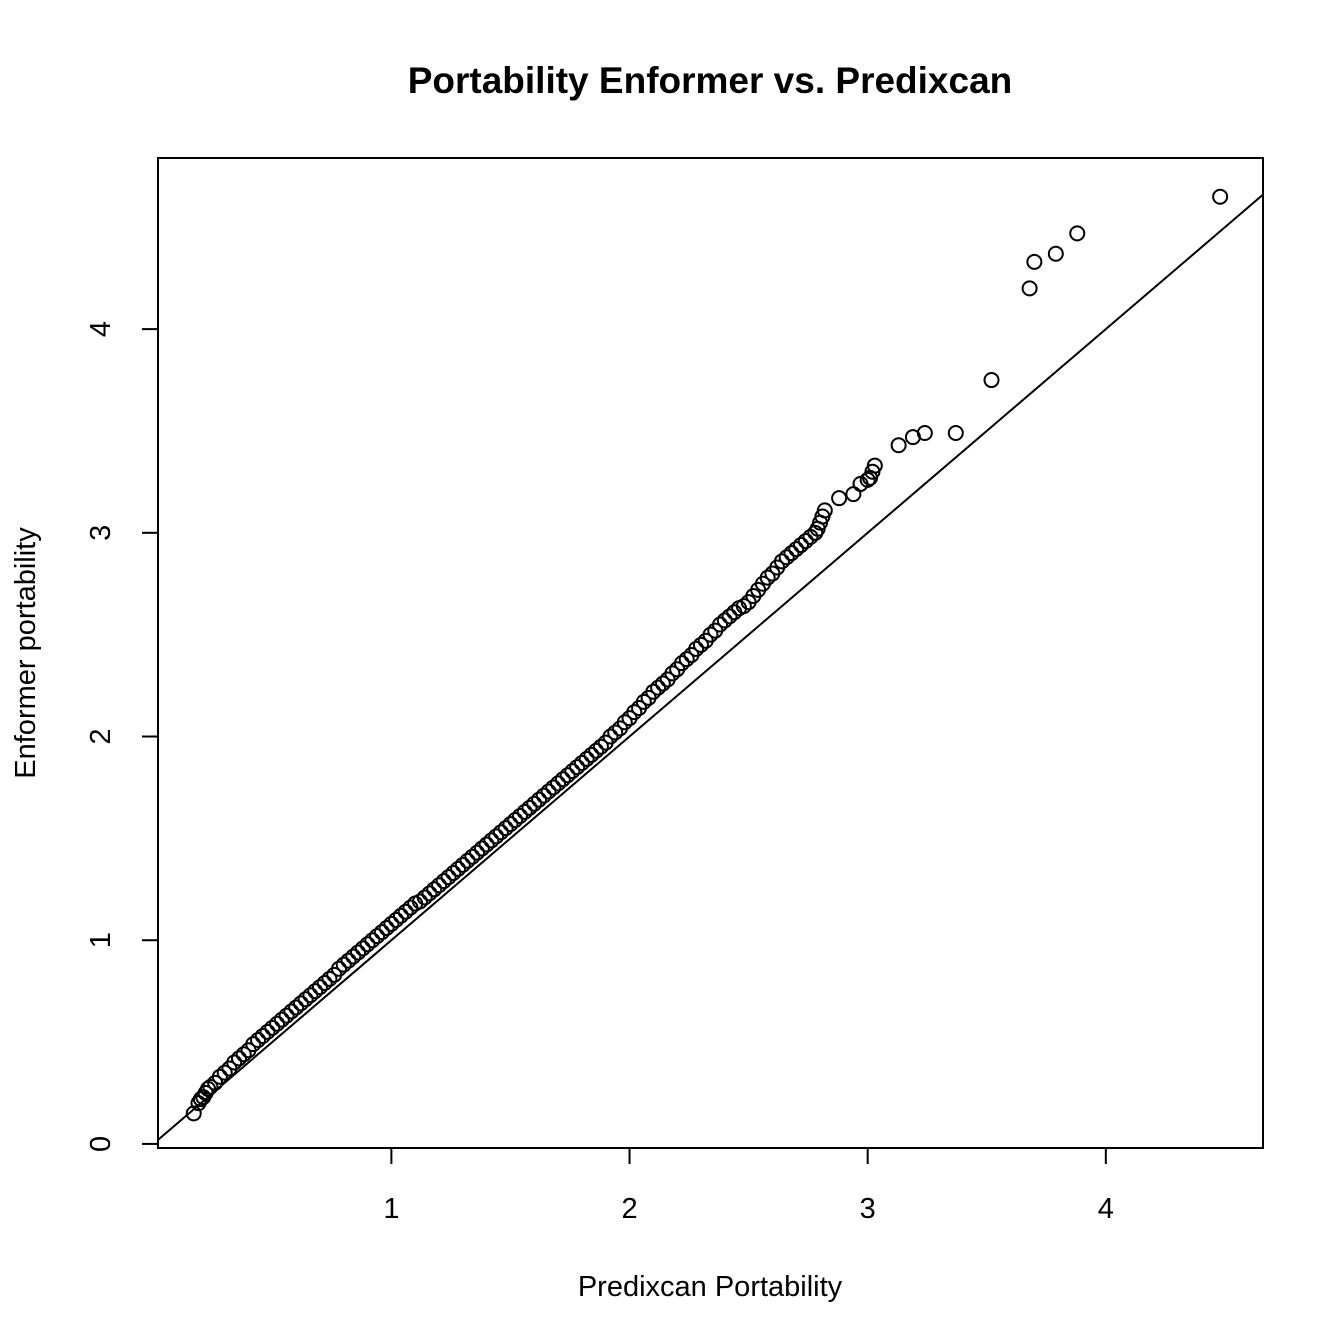 This screenshot has width=1344, height=1344. I want to click on x-axis-label: Predixcan Portability, so click(710, 1287).